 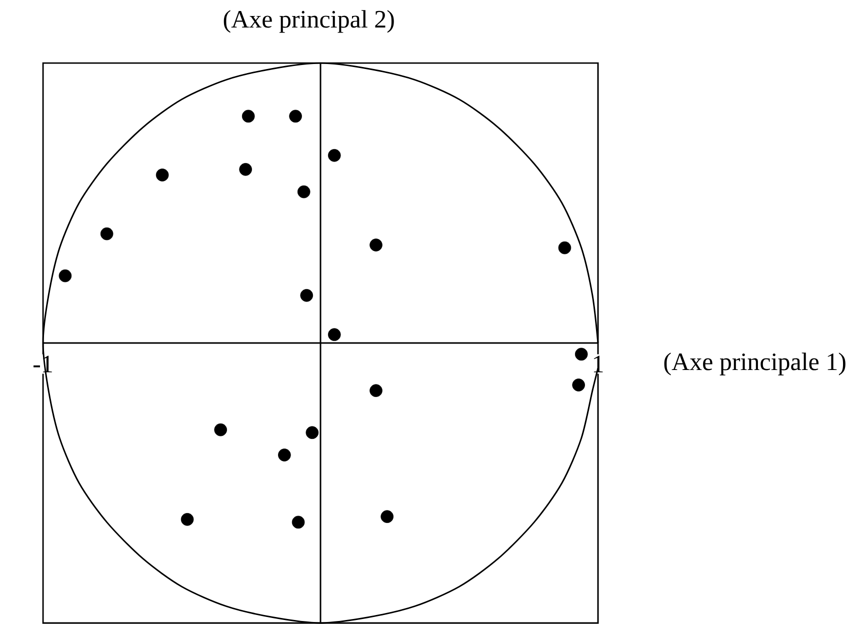 I want to click on y-axis-title: (Axe principal 2), so click(x=309, y=21).